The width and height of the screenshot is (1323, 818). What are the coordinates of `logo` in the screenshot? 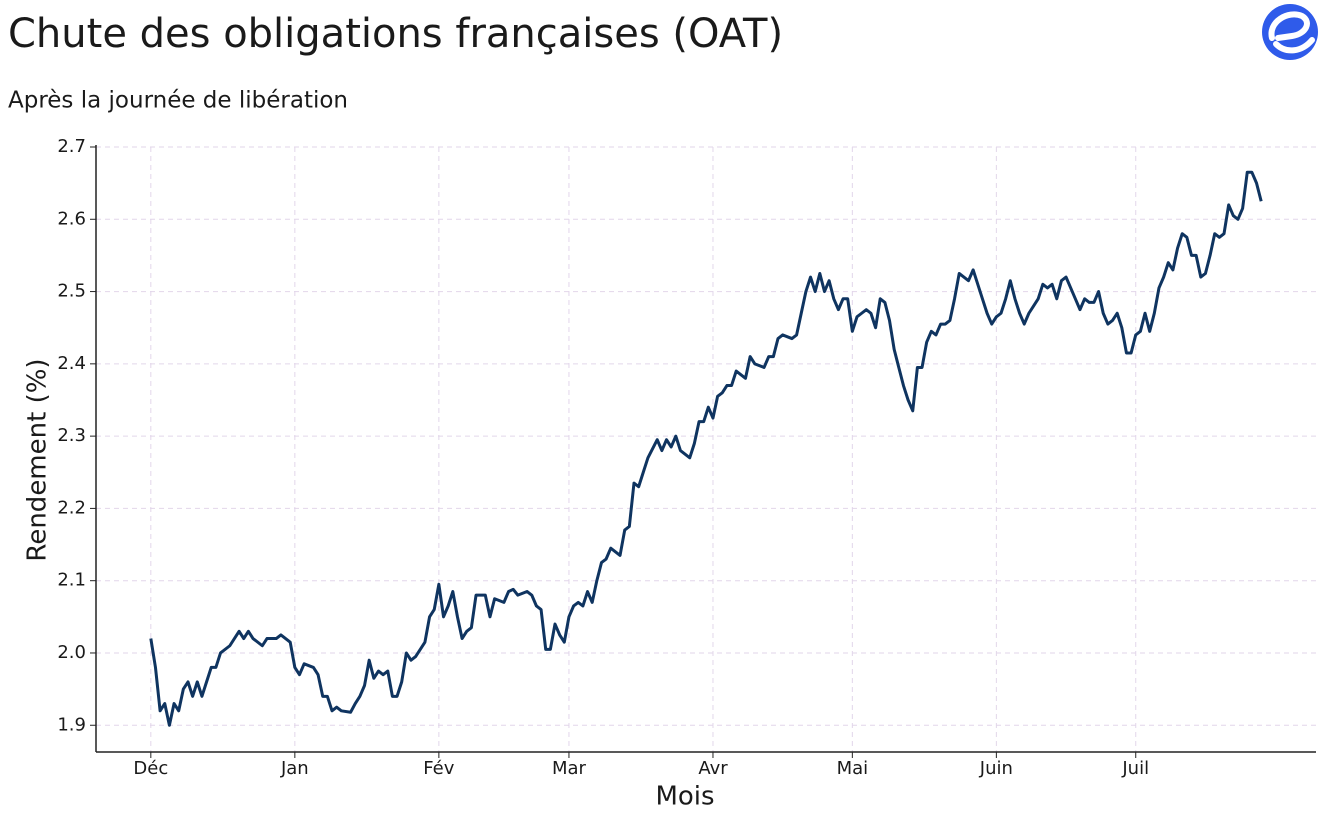 It's located at (1290, 32).